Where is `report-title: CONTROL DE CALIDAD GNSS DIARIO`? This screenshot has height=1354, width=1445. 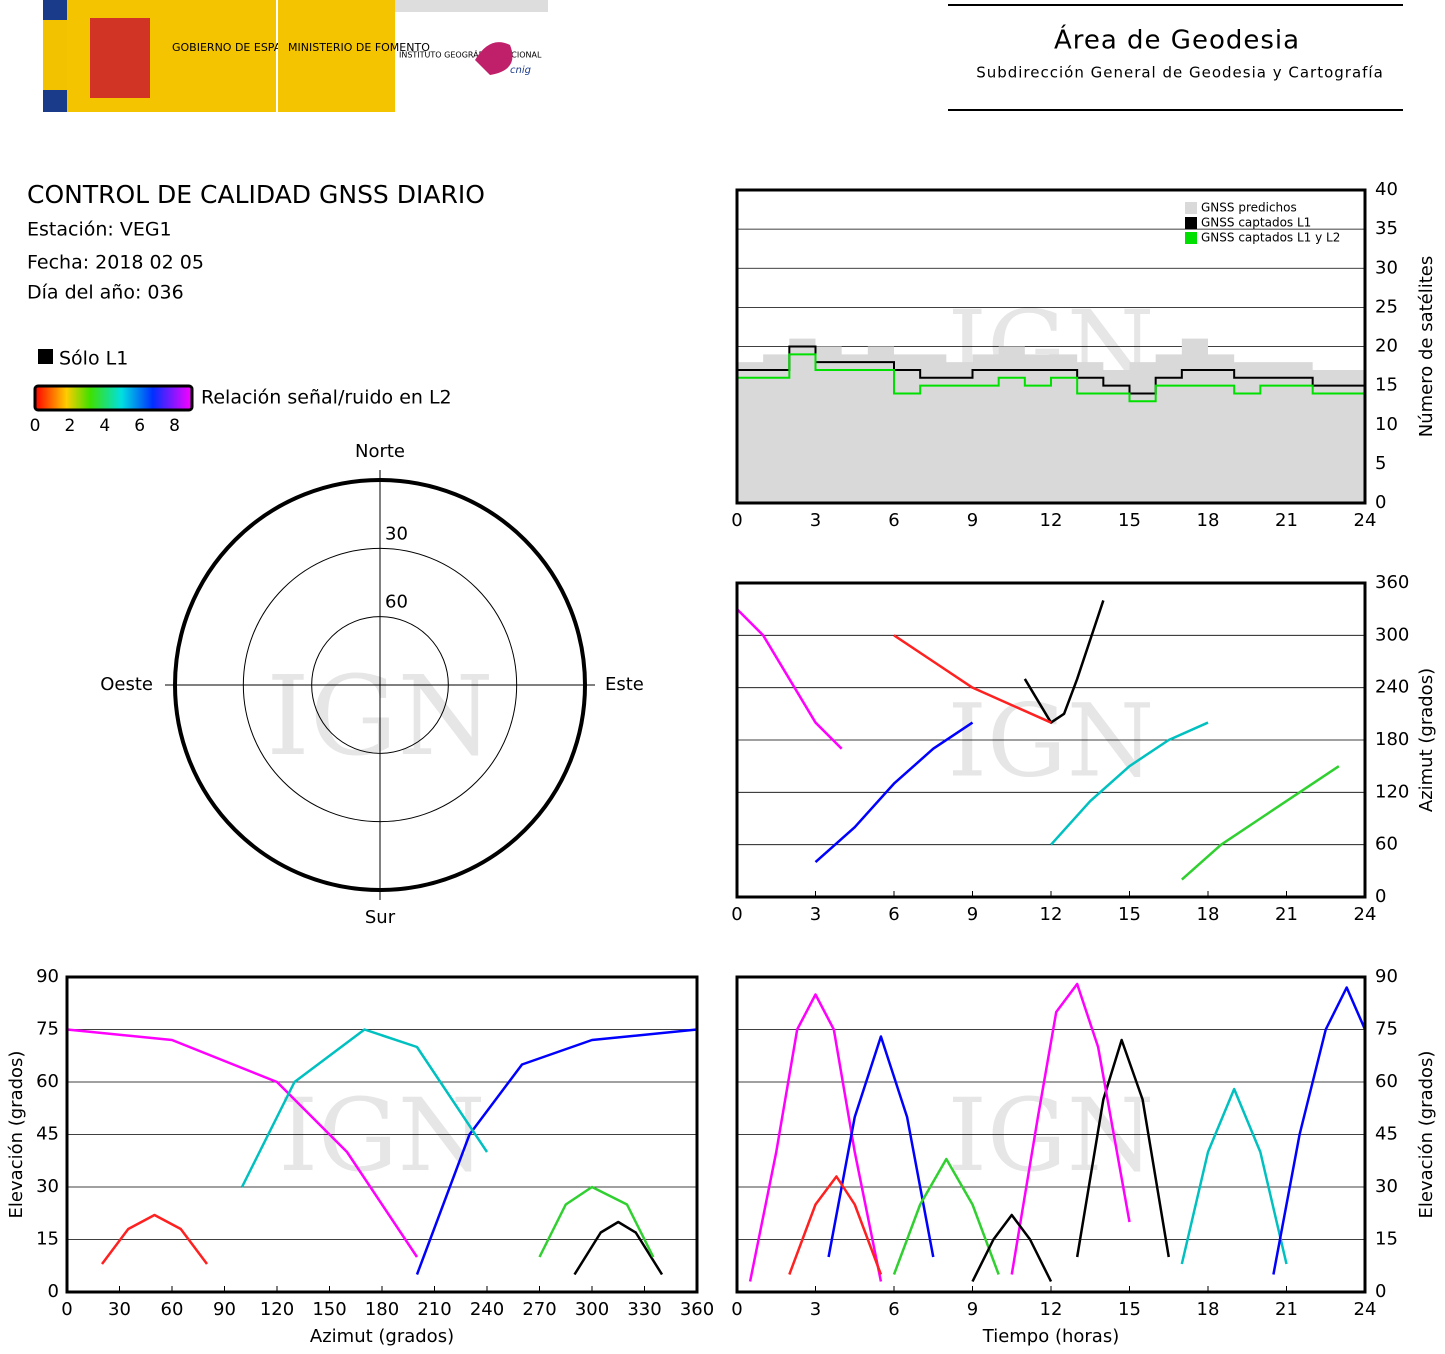
report-title: CONTROL DE CALIDAD GNSS DIARIO is located at coordinates (256, 194).